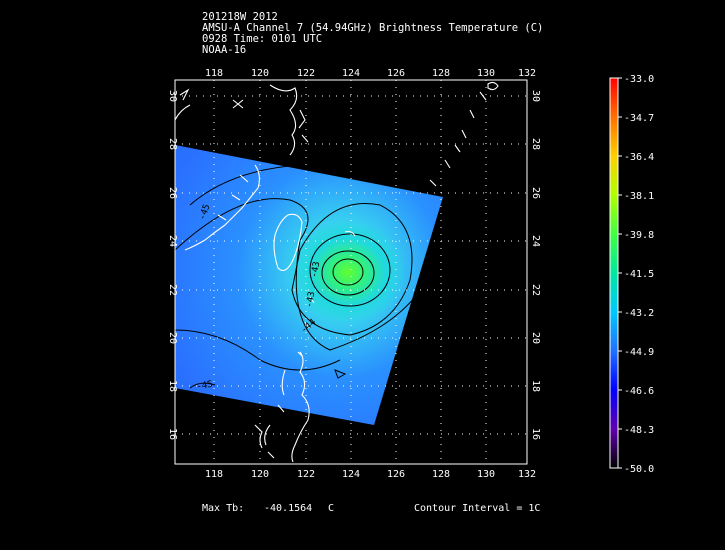  I want to click on lat-tick-right: 30, so click(535, 96).